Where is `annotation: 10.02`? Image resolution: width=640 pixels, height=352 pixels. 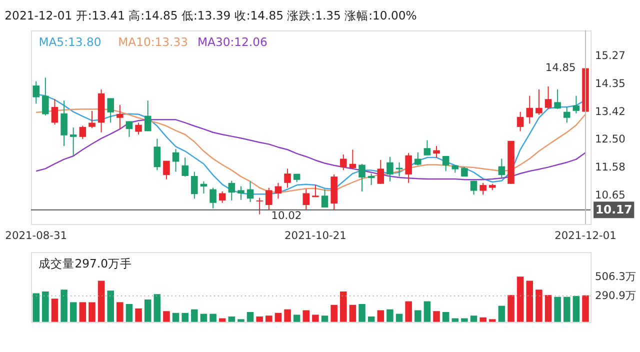 annotation: 10.02 is located at coordinates (286, 215).